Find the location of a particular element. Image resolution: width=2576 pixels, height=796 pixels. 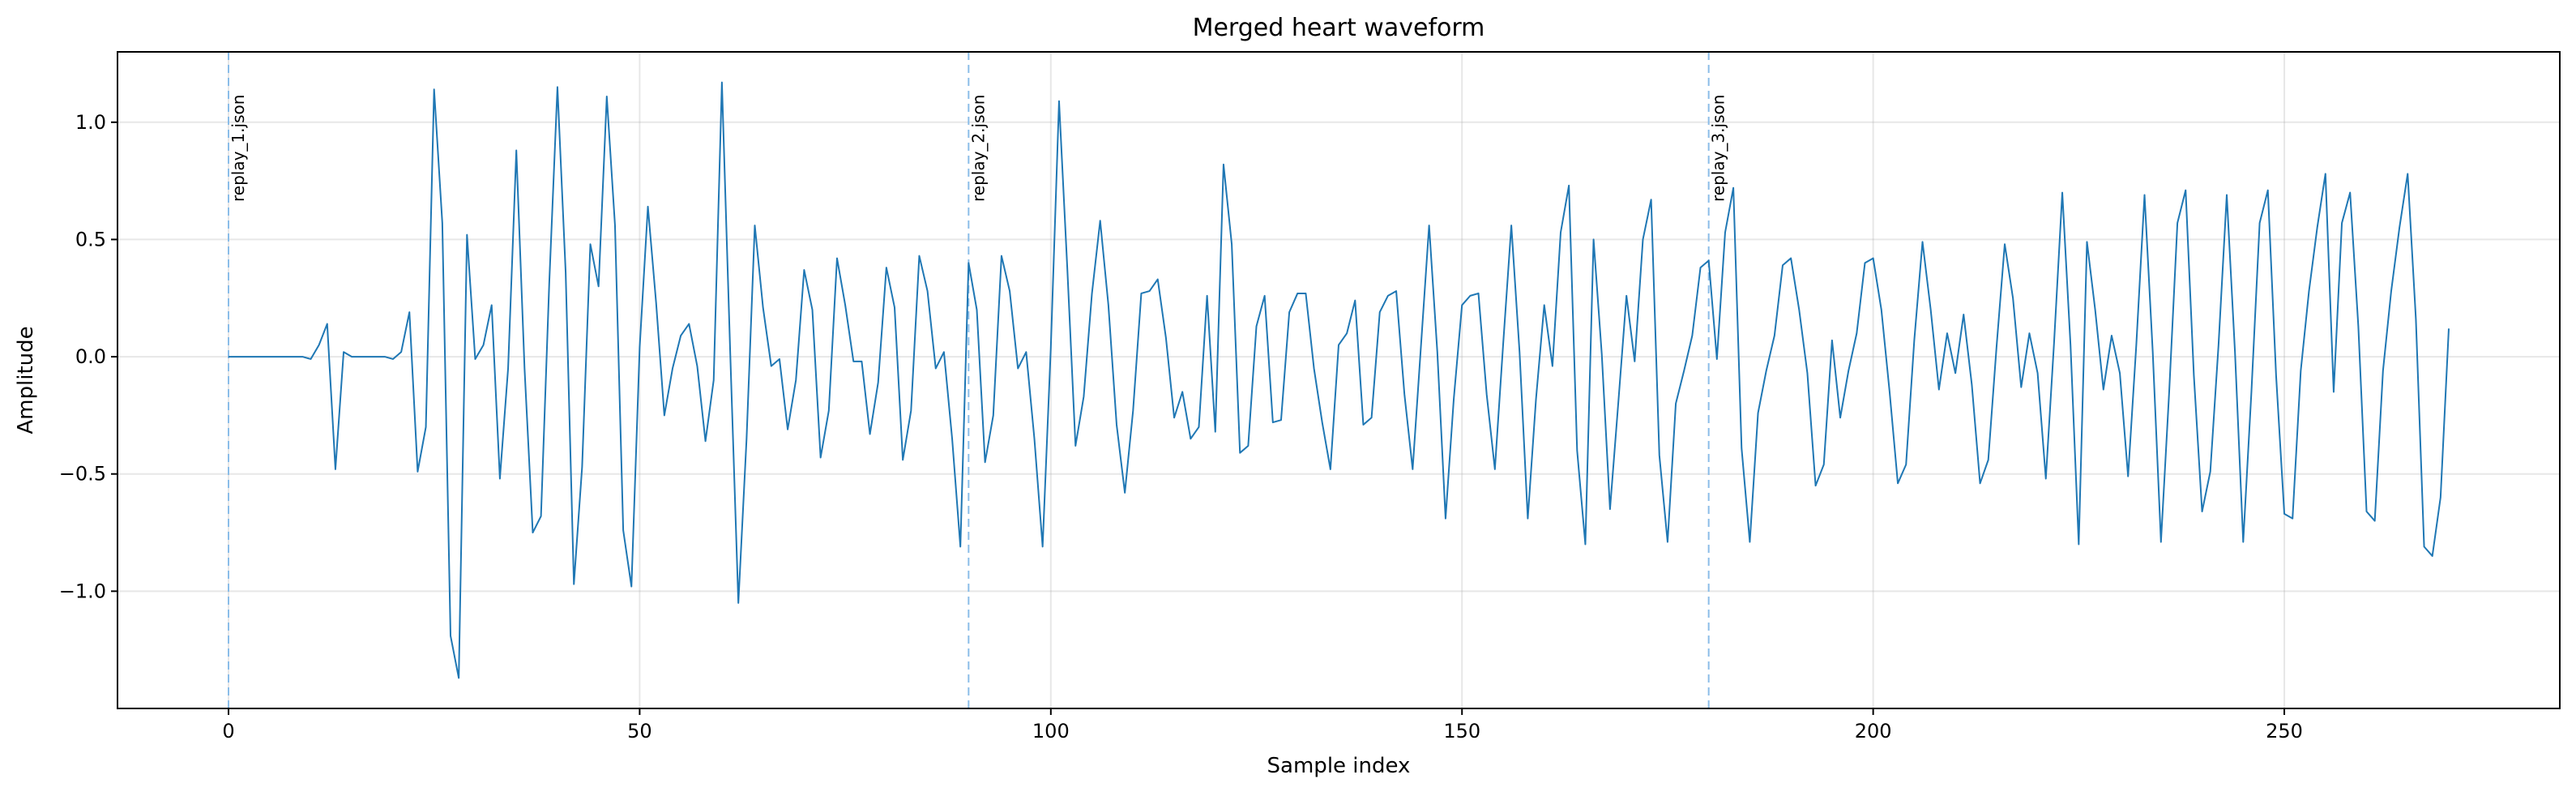

chart-title: Merged heart waveform is located at coordinates (1339, 28).